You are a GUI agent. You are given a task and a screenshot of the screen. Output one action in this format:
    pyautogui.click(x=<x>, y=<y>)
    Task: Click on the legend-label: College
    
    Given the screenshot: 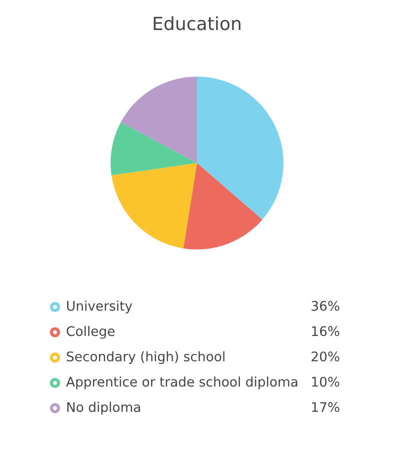 What is the action you would take?
    pyautogui.click(x=90, y=332)
    